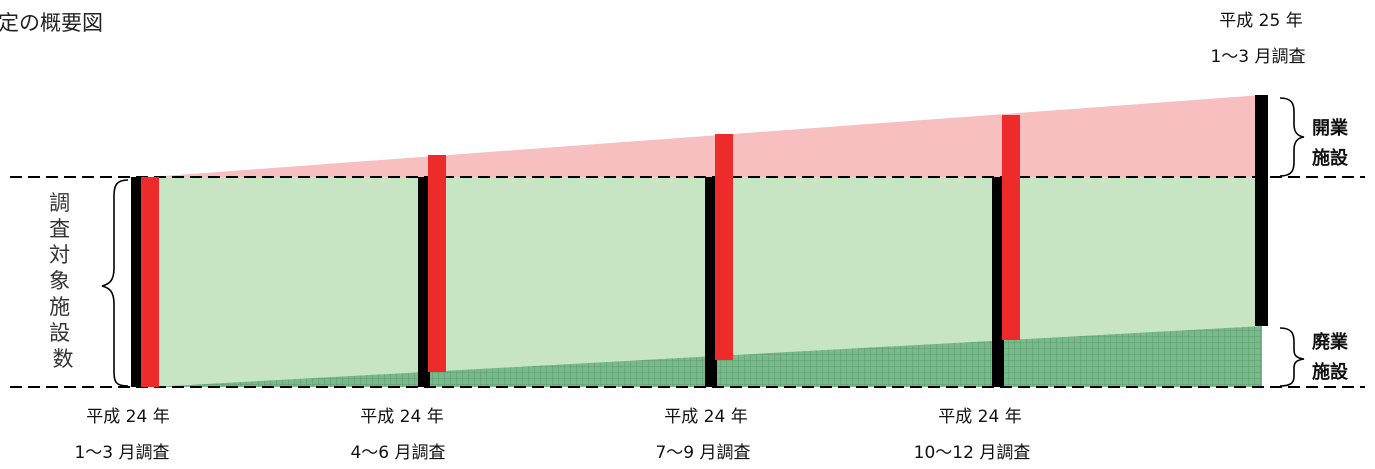 Image resolution: width=1375 pixels, height=469 pixels. What do you see at coordinates (702, 453) in the screenshot?
I see `period-3-months: 7～9 月調査` at bounding box center [702, 453].